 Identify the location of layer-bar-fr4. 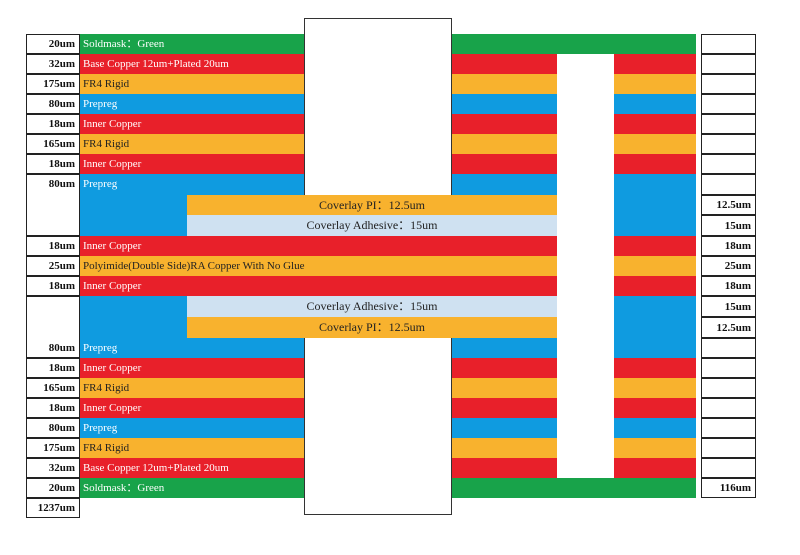
(388, 266).